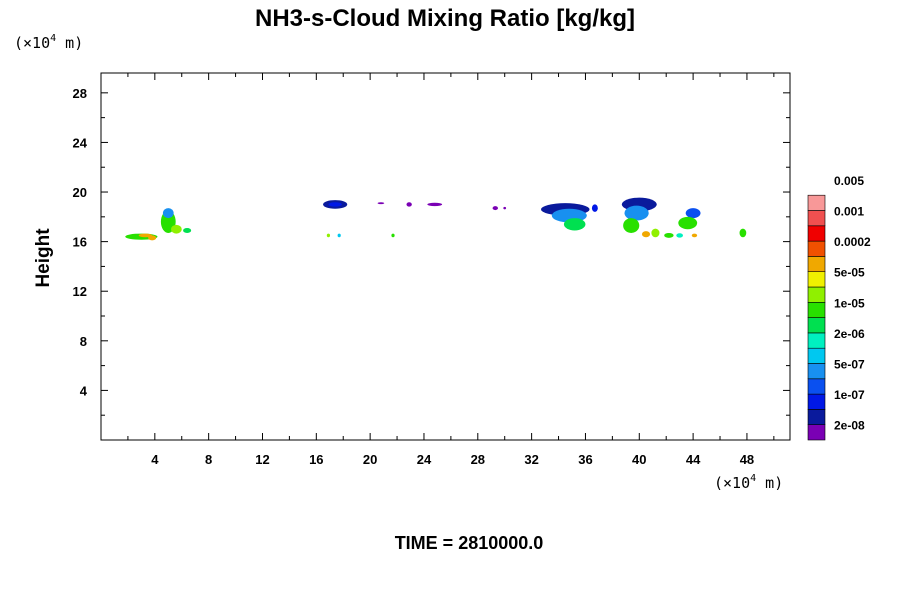 The width and height of the screenshot is (900, 600). Describe the element at coordinates (531, 459) in the screenshot. I see `x-tick-label: 32` at that location.